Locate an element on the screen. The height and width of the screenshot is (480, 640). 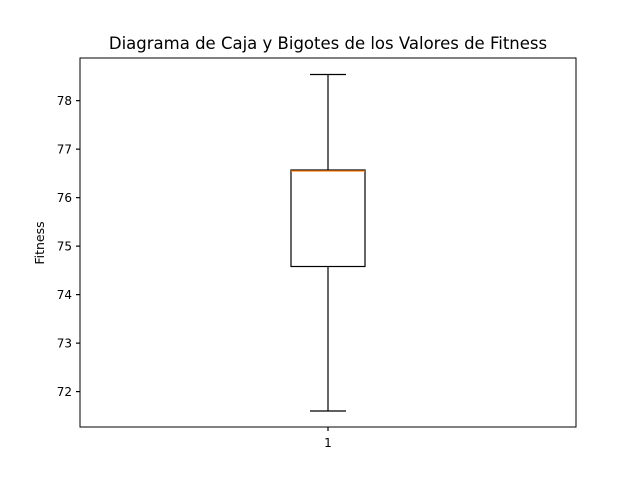
y-axis-label: Fitness is located at coordinates (39, 242).